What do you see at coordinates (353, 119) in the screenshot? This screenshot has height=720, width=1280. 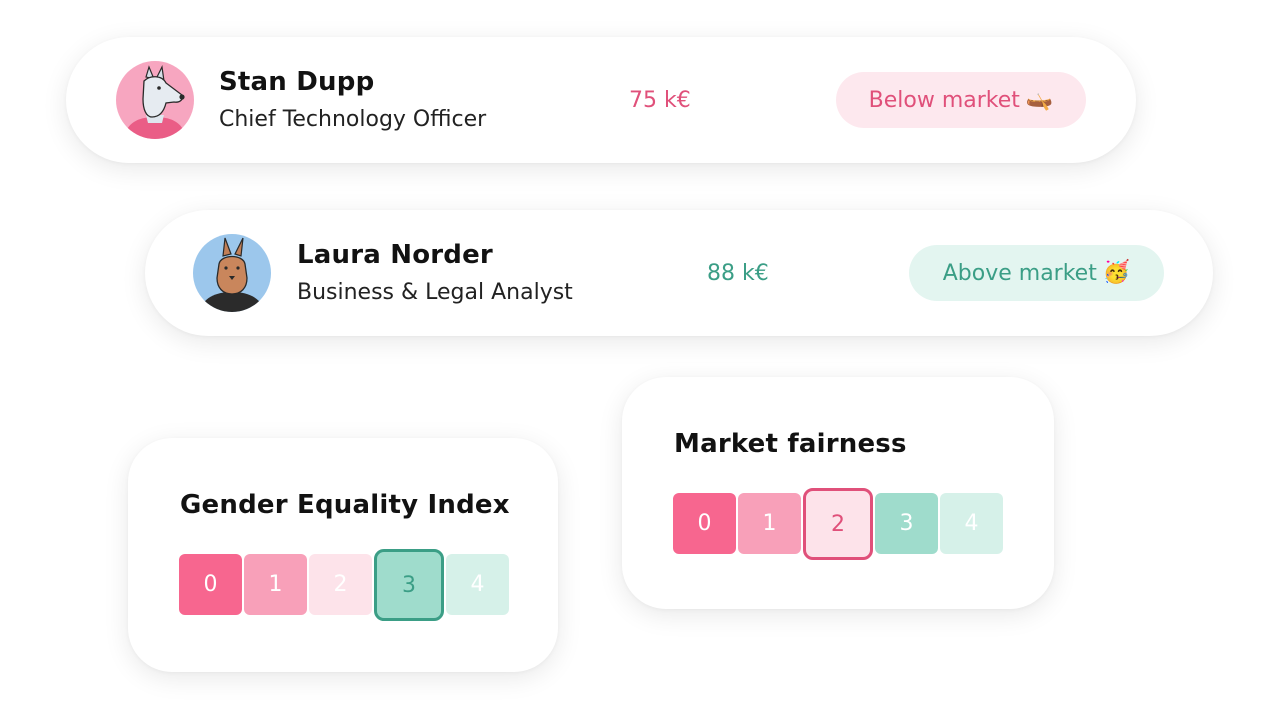 I see `employee-role: Chief Technology Officer` at bounding box center [353, 119].